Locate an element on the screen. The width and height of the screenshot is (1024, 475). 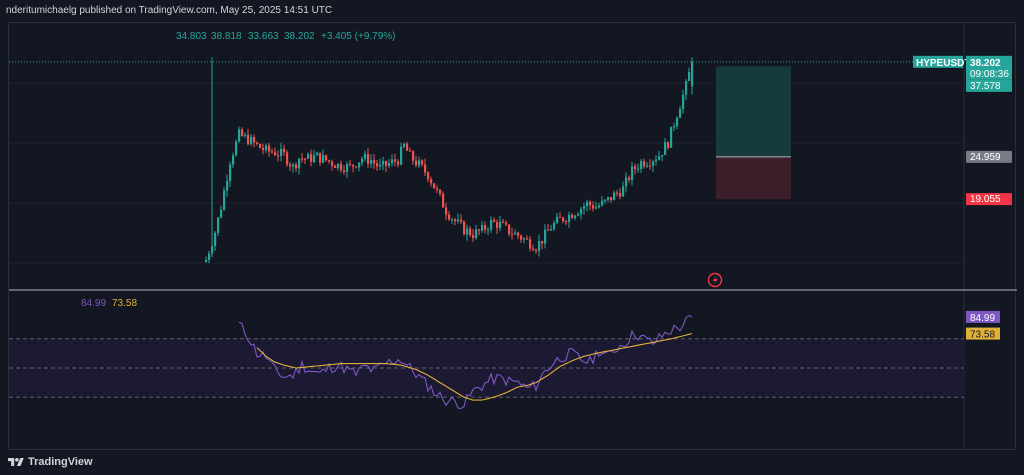
rsi-ma-line is located at coordinates (474, 367).